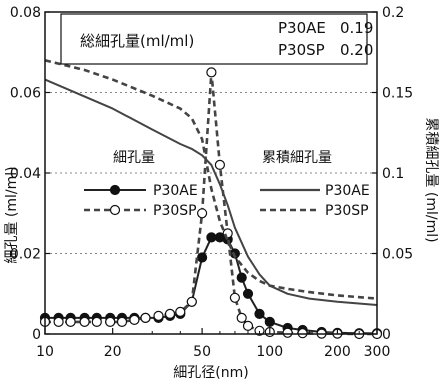 This screenshot has height=383, width=443. Describe the element at coordinates (12, 214) in the screenshot. I see `y-axis-left-title: 細孔量 (ml/ml)` at that location.